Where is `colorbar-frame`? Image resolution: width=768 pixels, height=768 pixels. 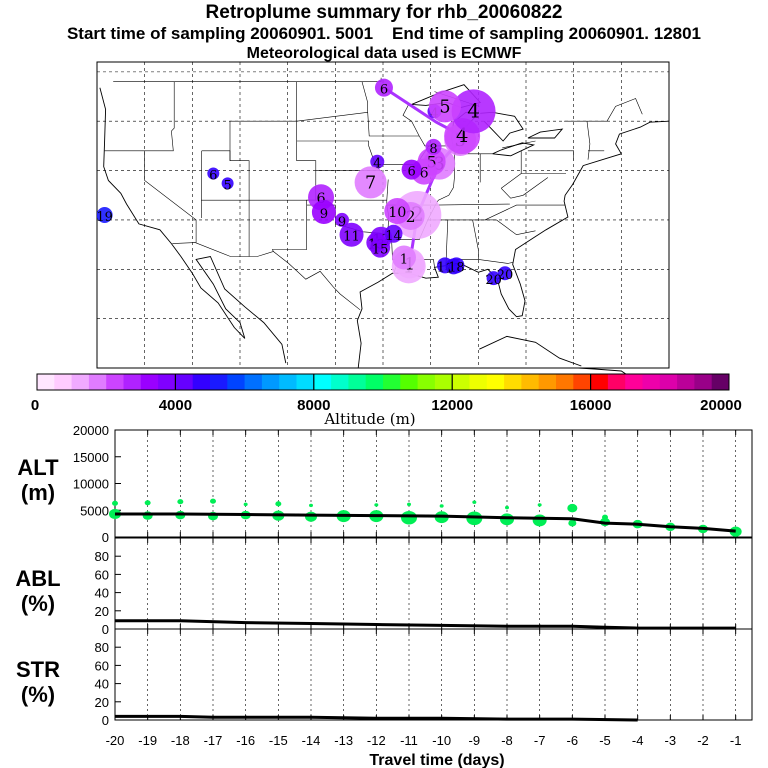 colorbar-frame is located at coordinates (383, 382).